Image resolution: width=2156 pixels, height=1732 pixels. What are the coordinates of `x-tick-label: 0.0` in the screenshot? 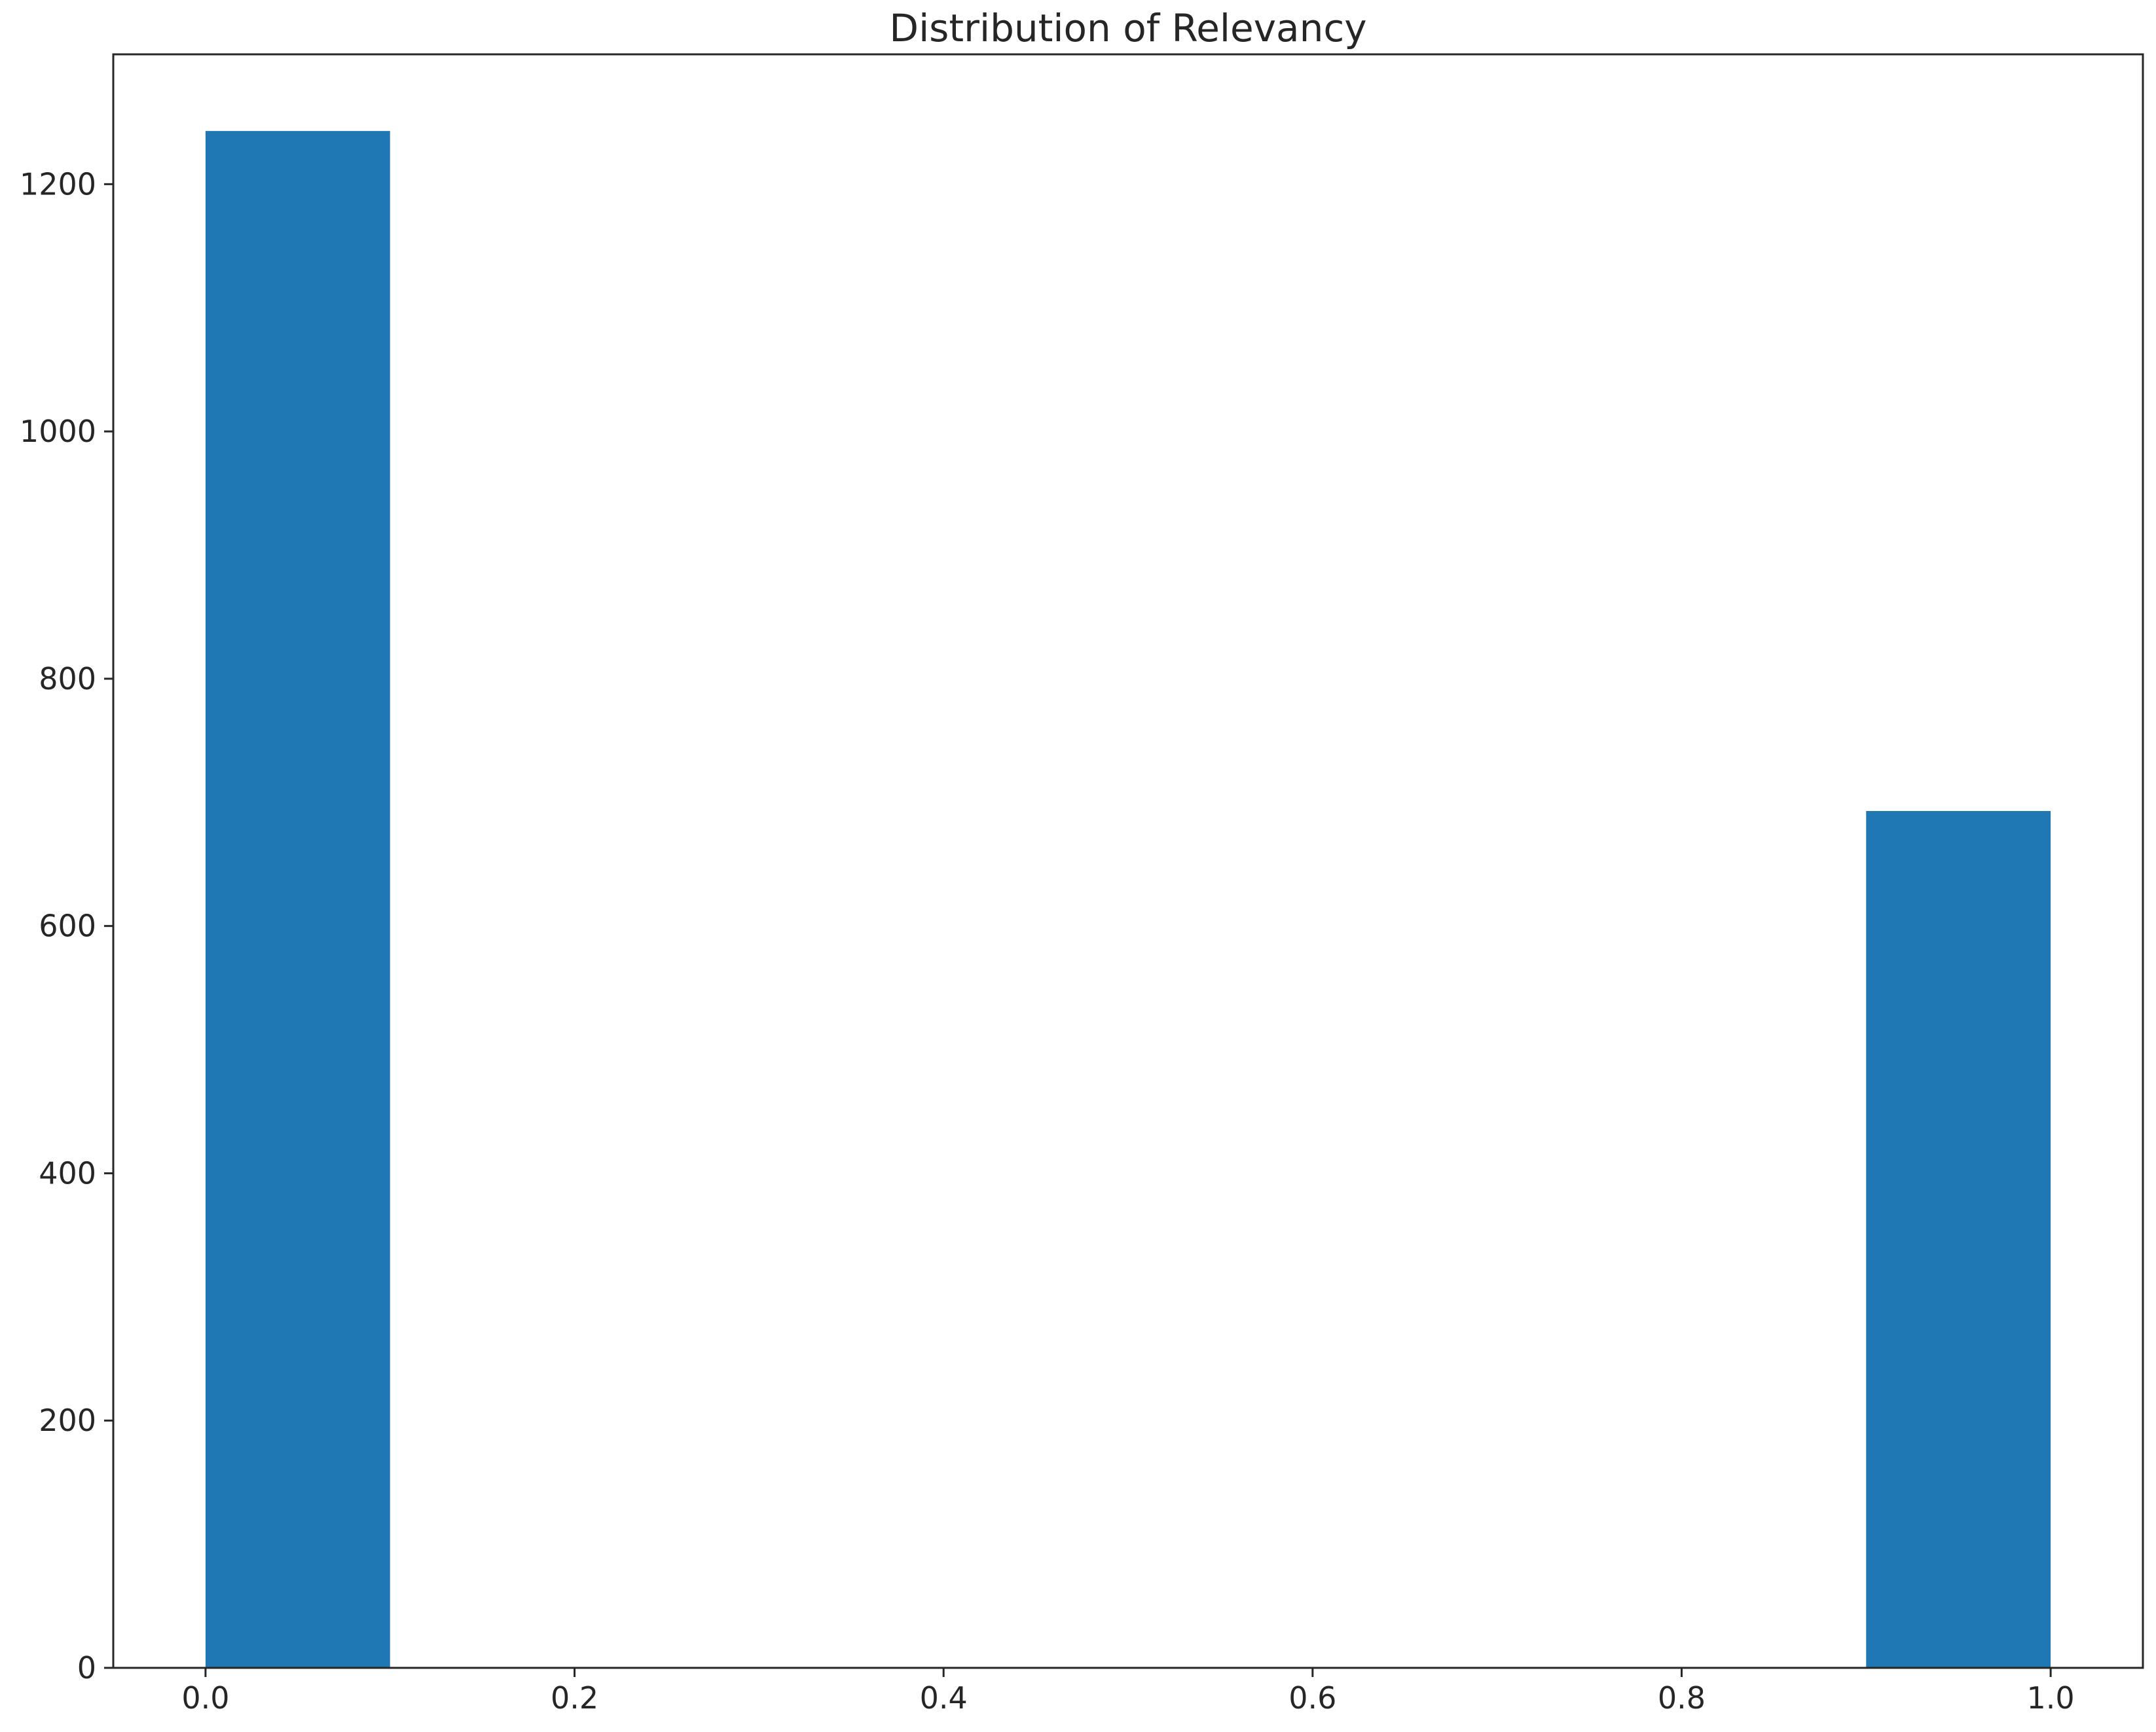 It's located at (205, 1698).